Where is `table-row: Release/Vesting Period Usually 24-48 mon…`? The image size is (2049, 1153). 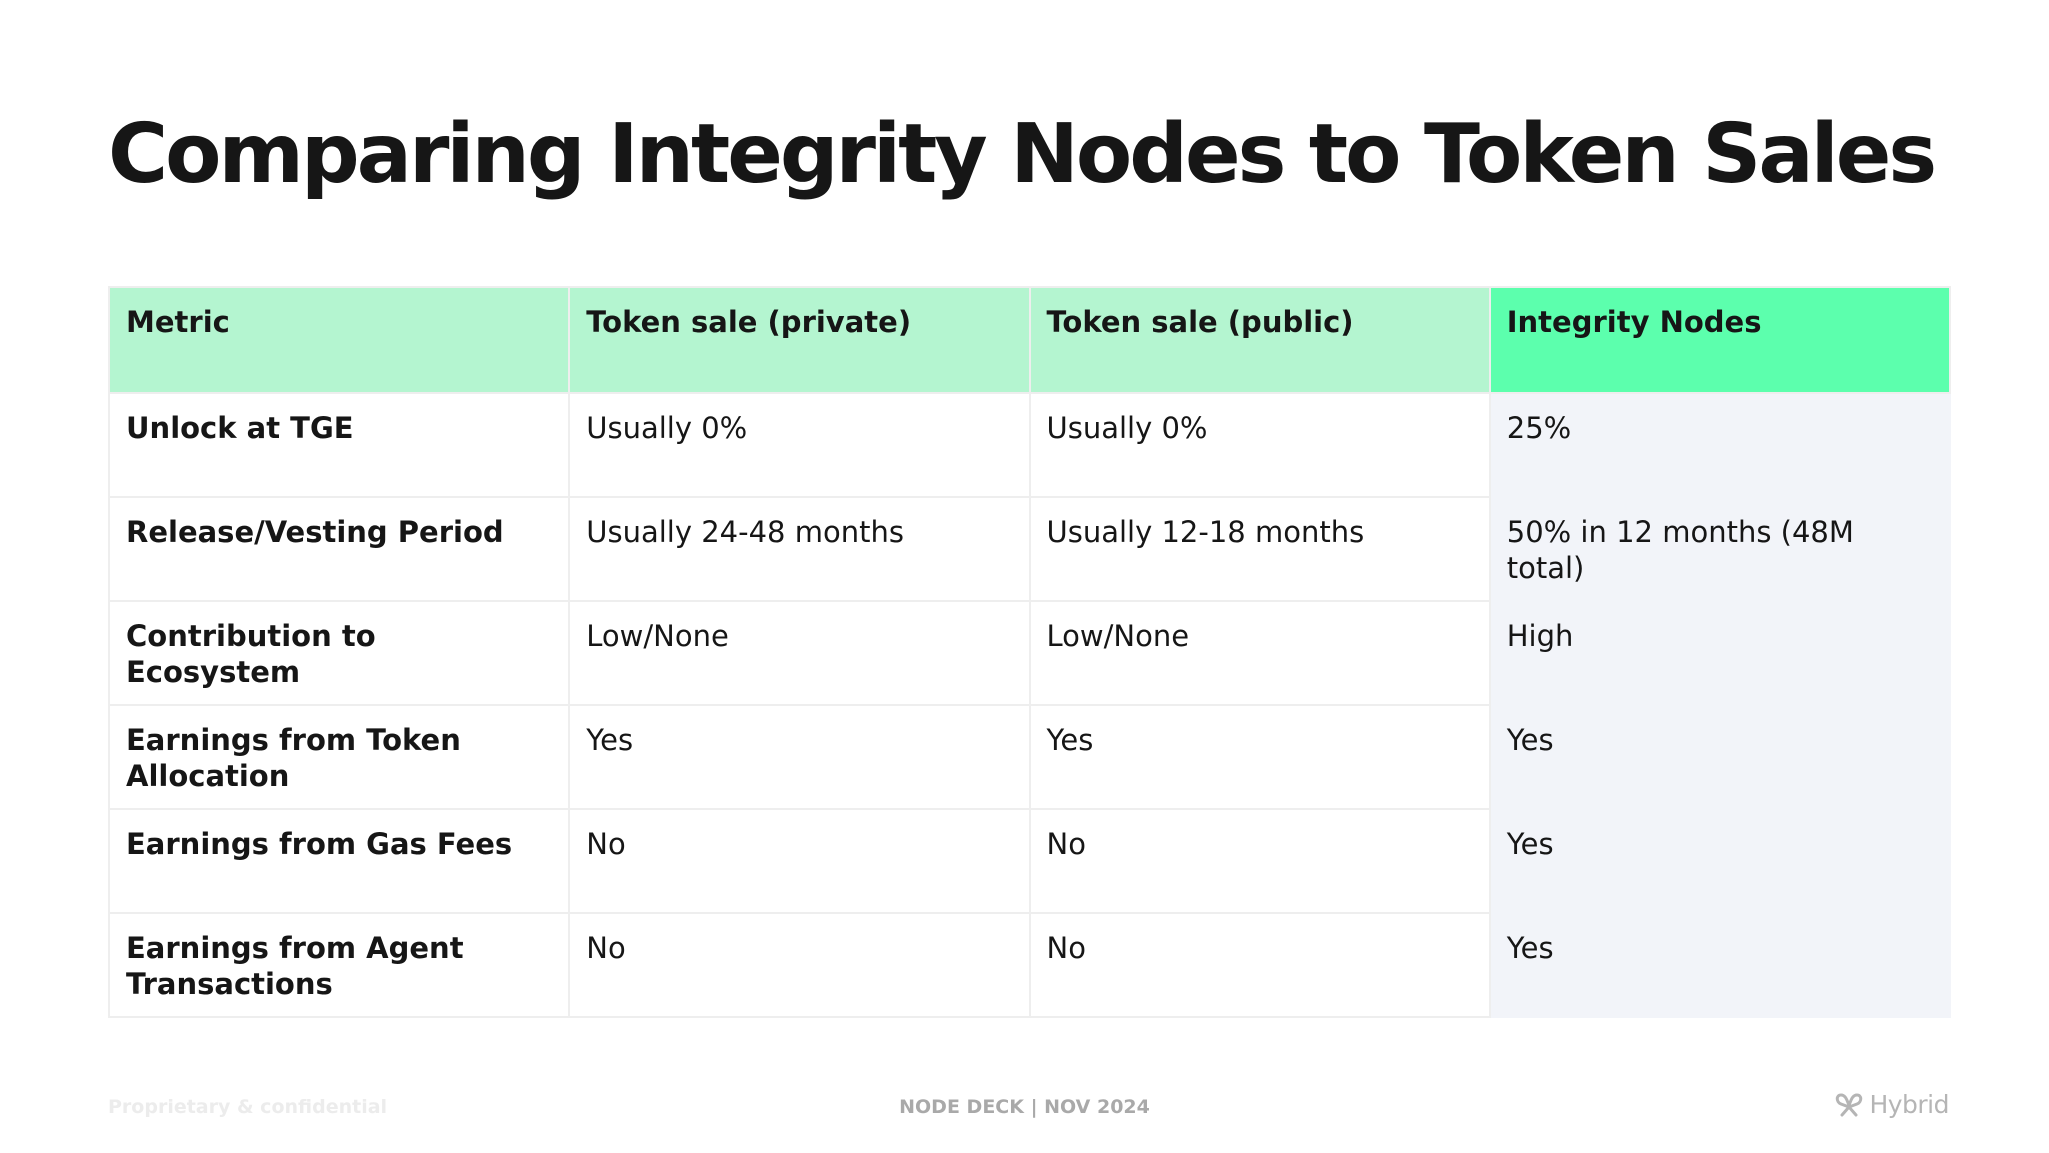
table-row: Release/Vesting Period Usually 24-48 mon… is located at coordinates (1029, 549).